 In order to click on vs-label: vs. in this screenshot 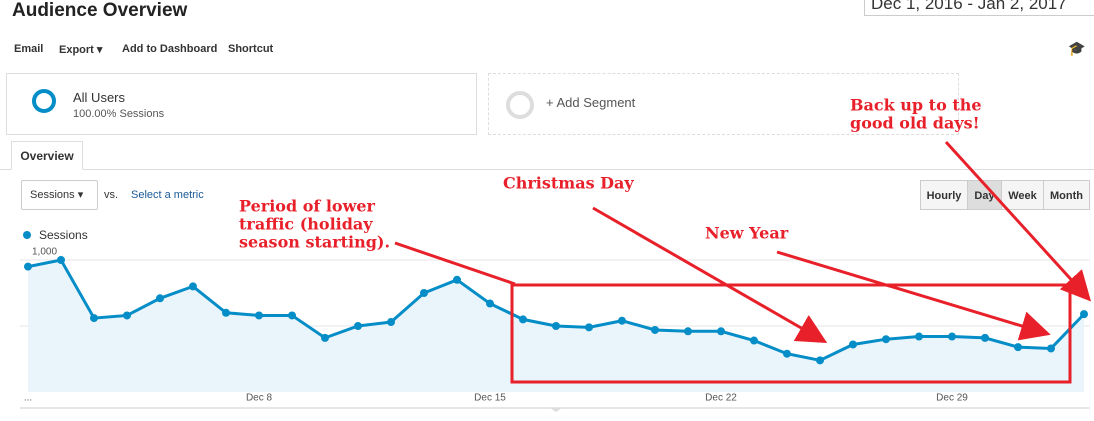, I will do `click(111, 195)`.